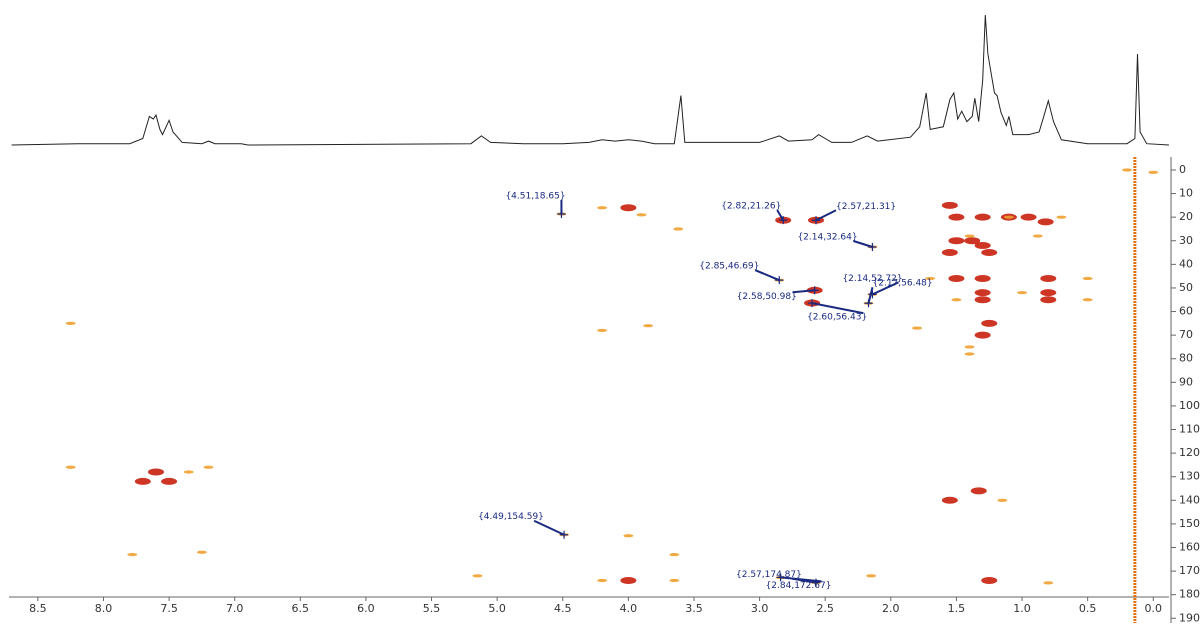  Describe the element at coordinates (497, 608) in the screenshot. I see `x-tick-label: 5.0` at that location.